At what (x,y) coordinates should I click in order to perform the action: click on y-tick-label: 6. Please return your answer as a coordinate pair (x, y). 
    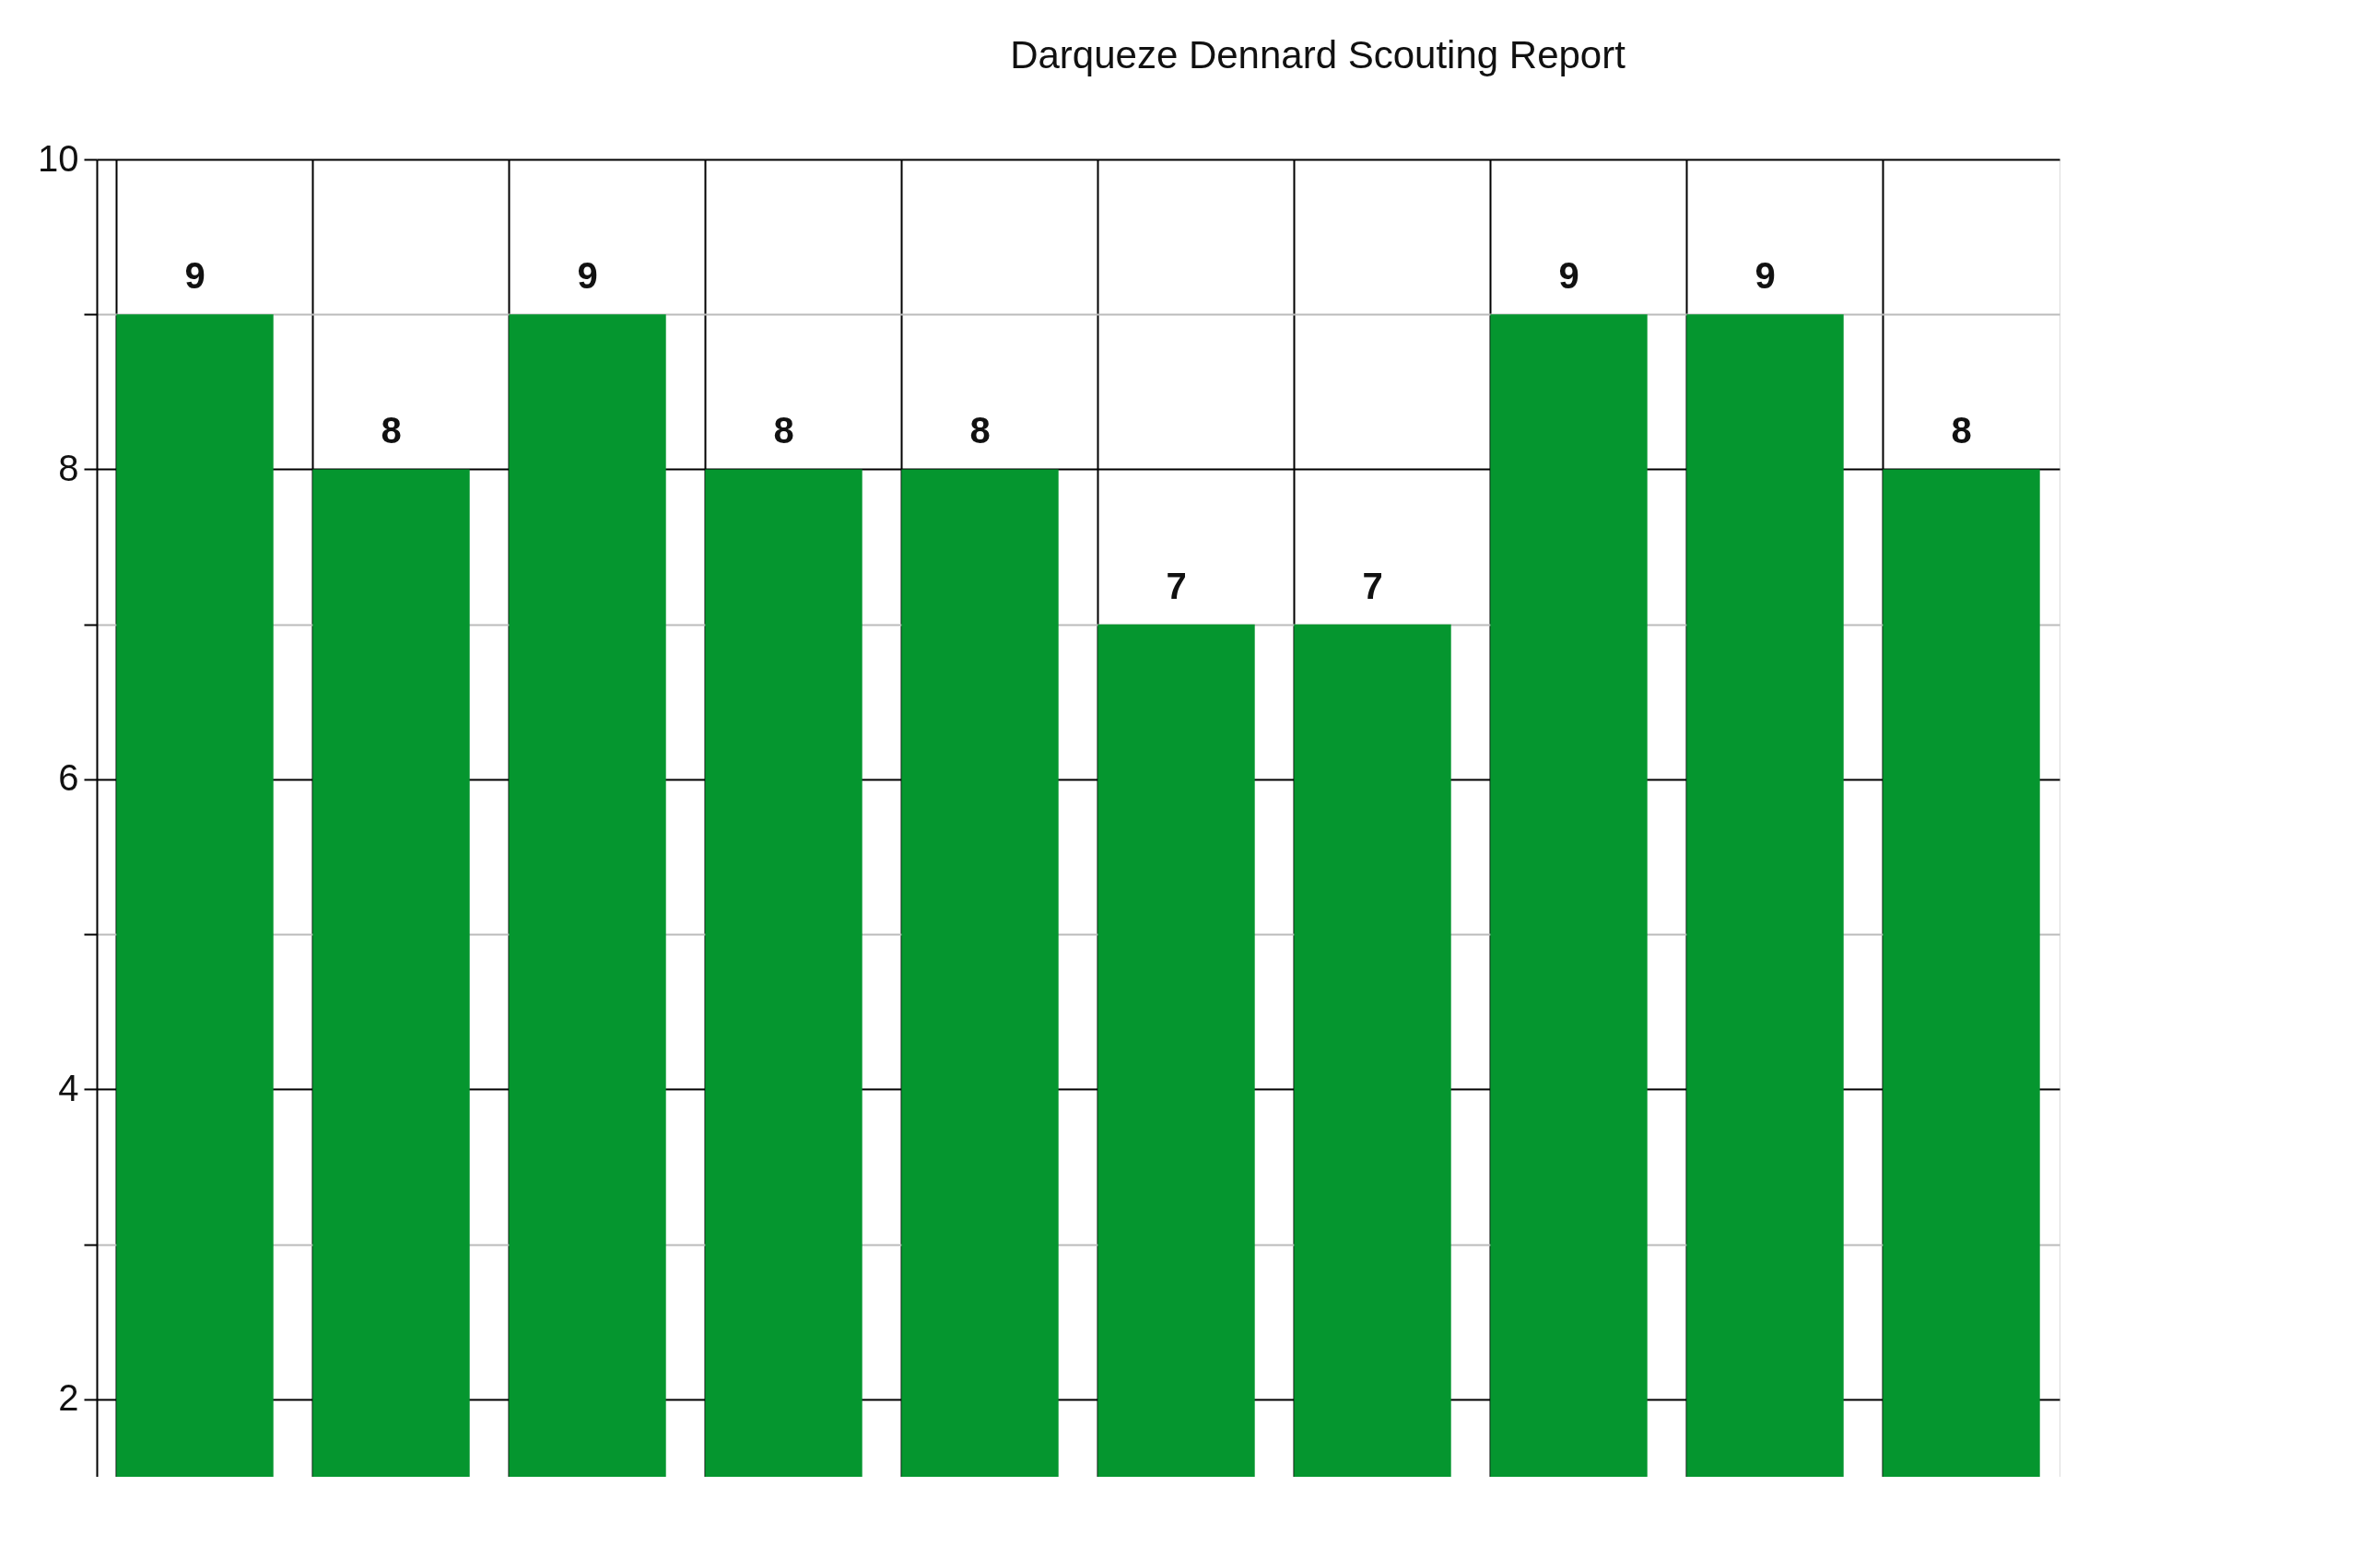
    Looking at the image, I should click on (68, 778).